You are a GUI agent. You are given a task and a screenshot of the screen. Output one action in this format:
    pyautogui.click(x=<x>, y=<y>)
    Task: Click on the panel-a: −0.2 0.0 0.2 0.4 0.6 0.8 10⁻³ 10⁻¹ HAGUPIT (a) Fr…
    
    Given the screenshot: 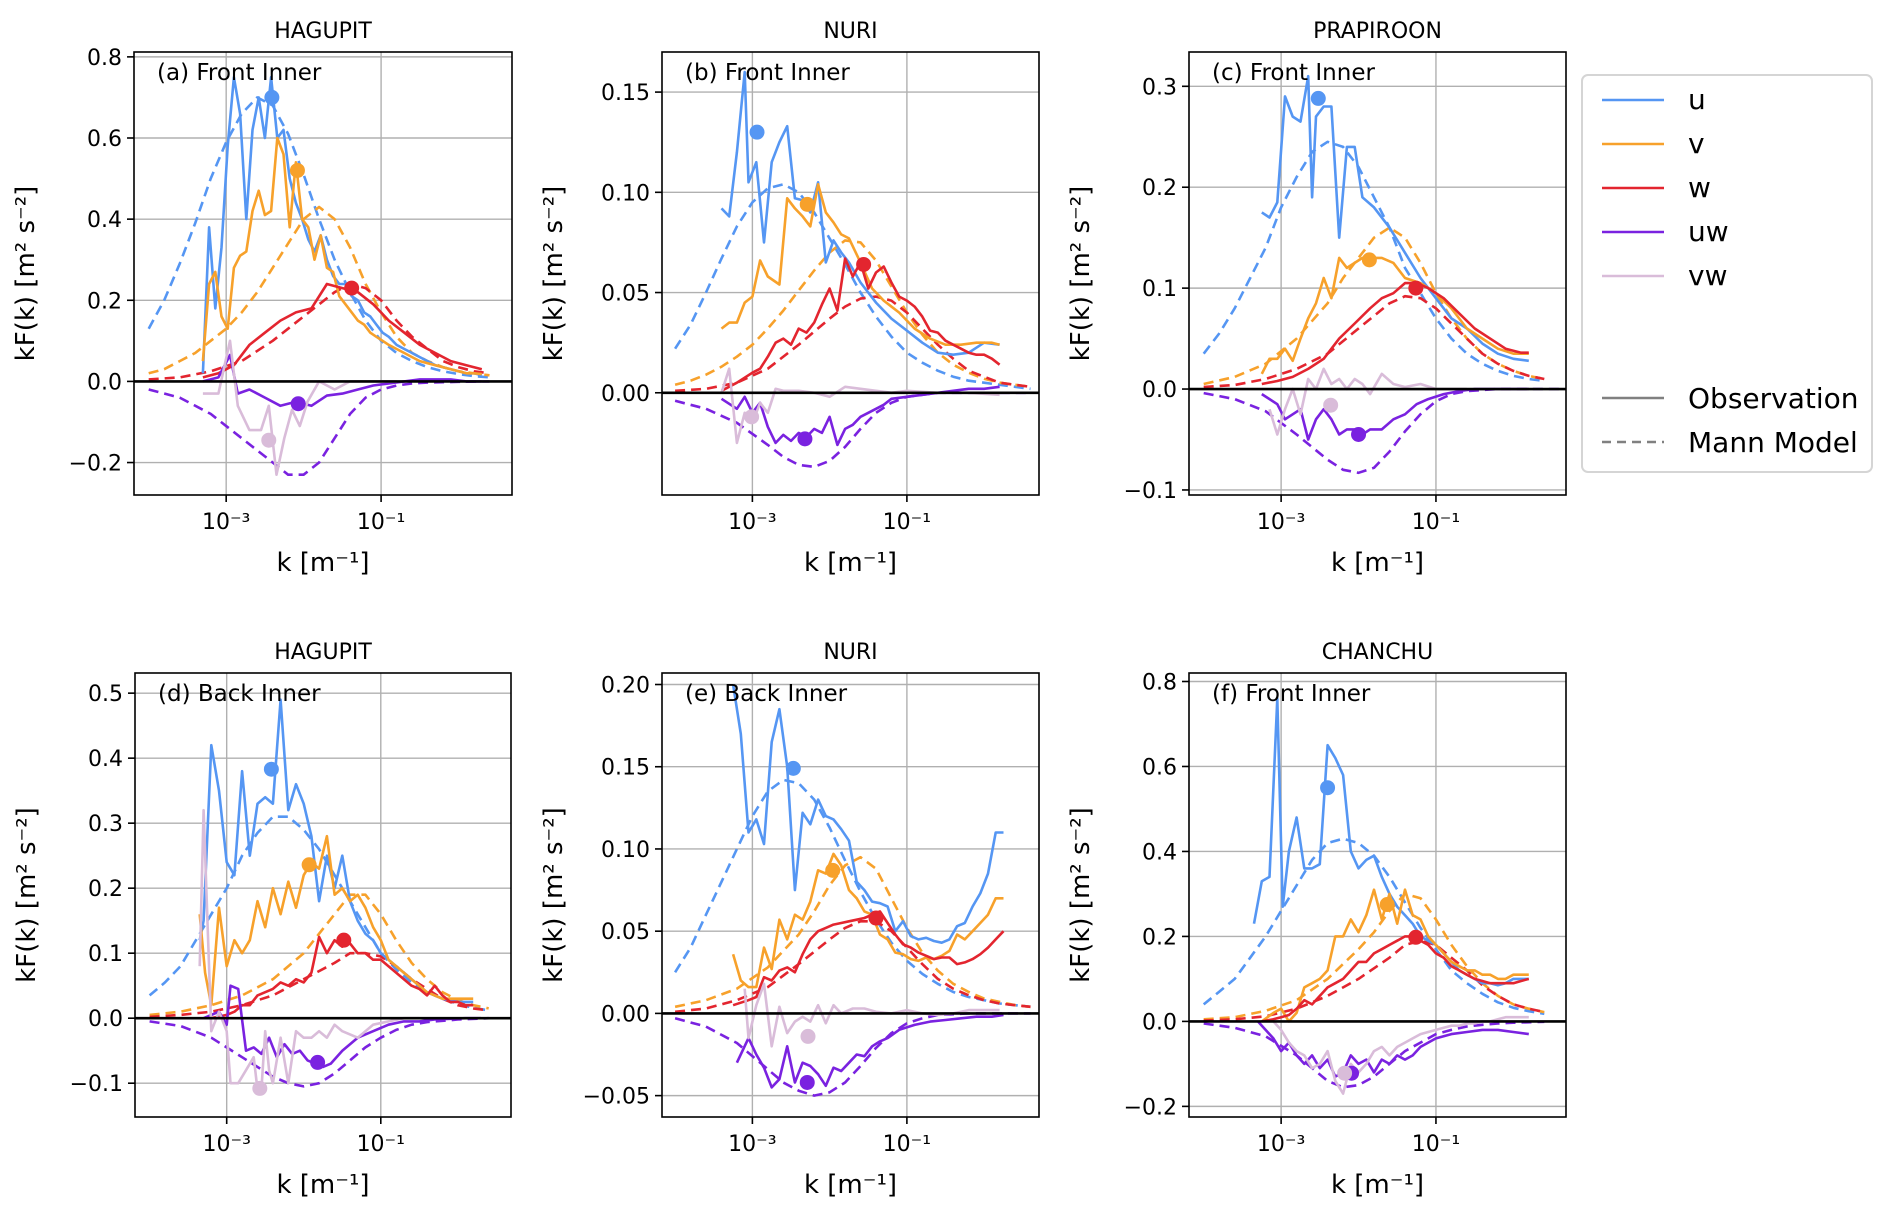 What is the action you would take?
    pyautogui.click(x=262, y=298)
    